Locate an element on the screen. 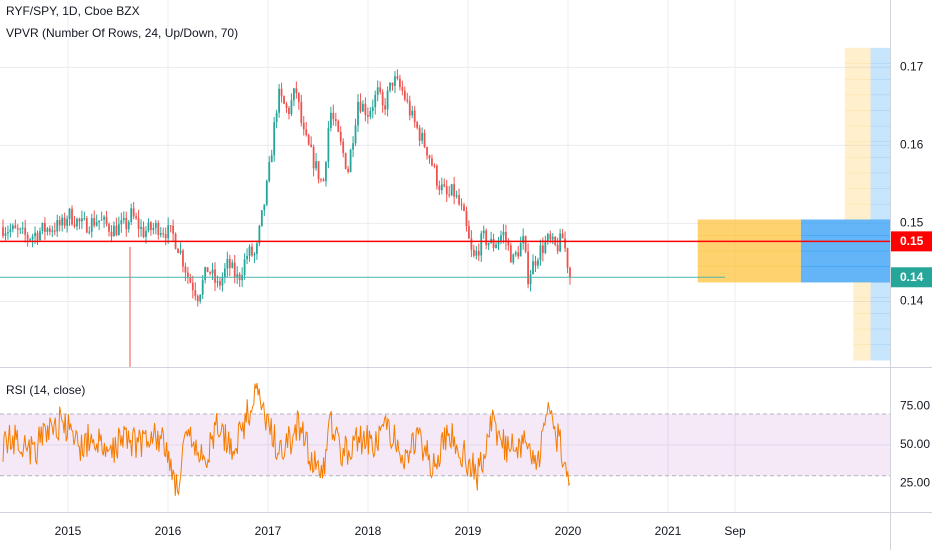 The height and width of the screenshot is (555, 932). y-tick-label: 0.14 is located at coordinates (912, 301).